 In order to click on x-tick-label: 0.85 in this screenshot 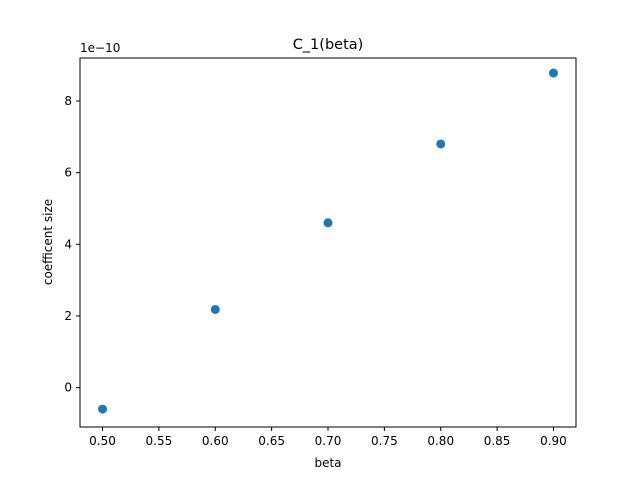, I will do `click(497, 441)`.